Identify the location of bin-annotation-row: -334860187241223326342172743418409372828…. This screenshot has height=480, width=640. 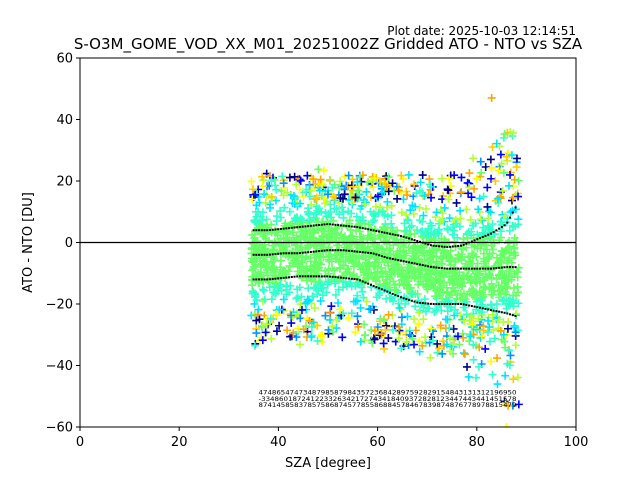
(388, 399).